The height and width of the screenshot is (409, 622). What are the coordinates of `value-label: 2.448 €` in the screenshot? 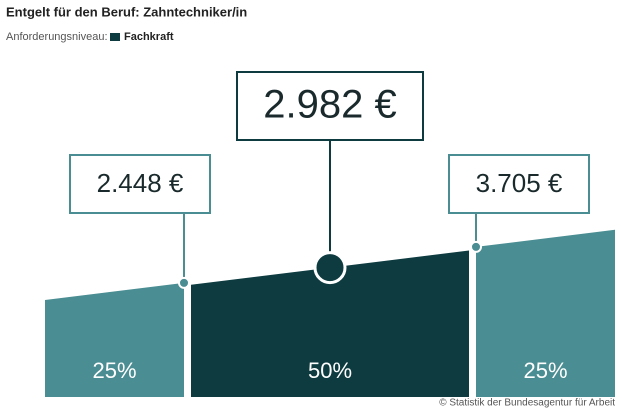 It's located at (140, 183).